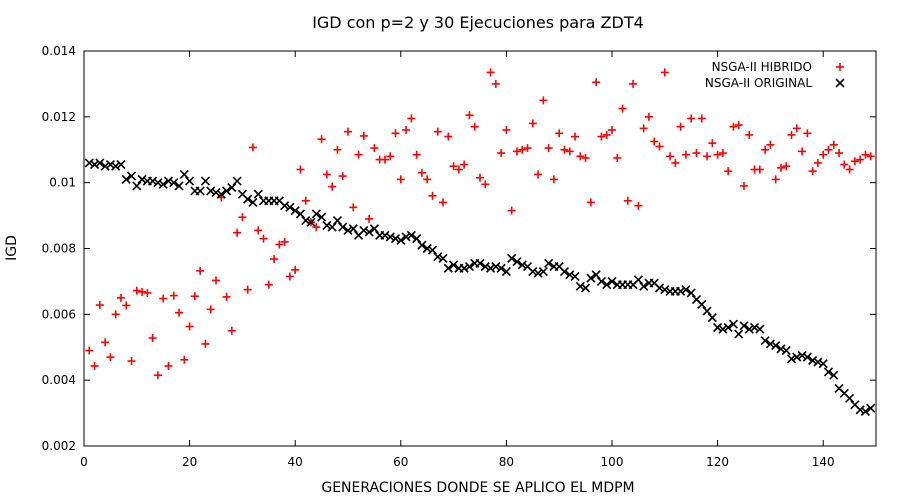  What do you see at coordinates (762, 67) in the screenshot?
I see `legend-label-hibrido: NSGA-II HIBRIDO` at bounding box center [762, 67].